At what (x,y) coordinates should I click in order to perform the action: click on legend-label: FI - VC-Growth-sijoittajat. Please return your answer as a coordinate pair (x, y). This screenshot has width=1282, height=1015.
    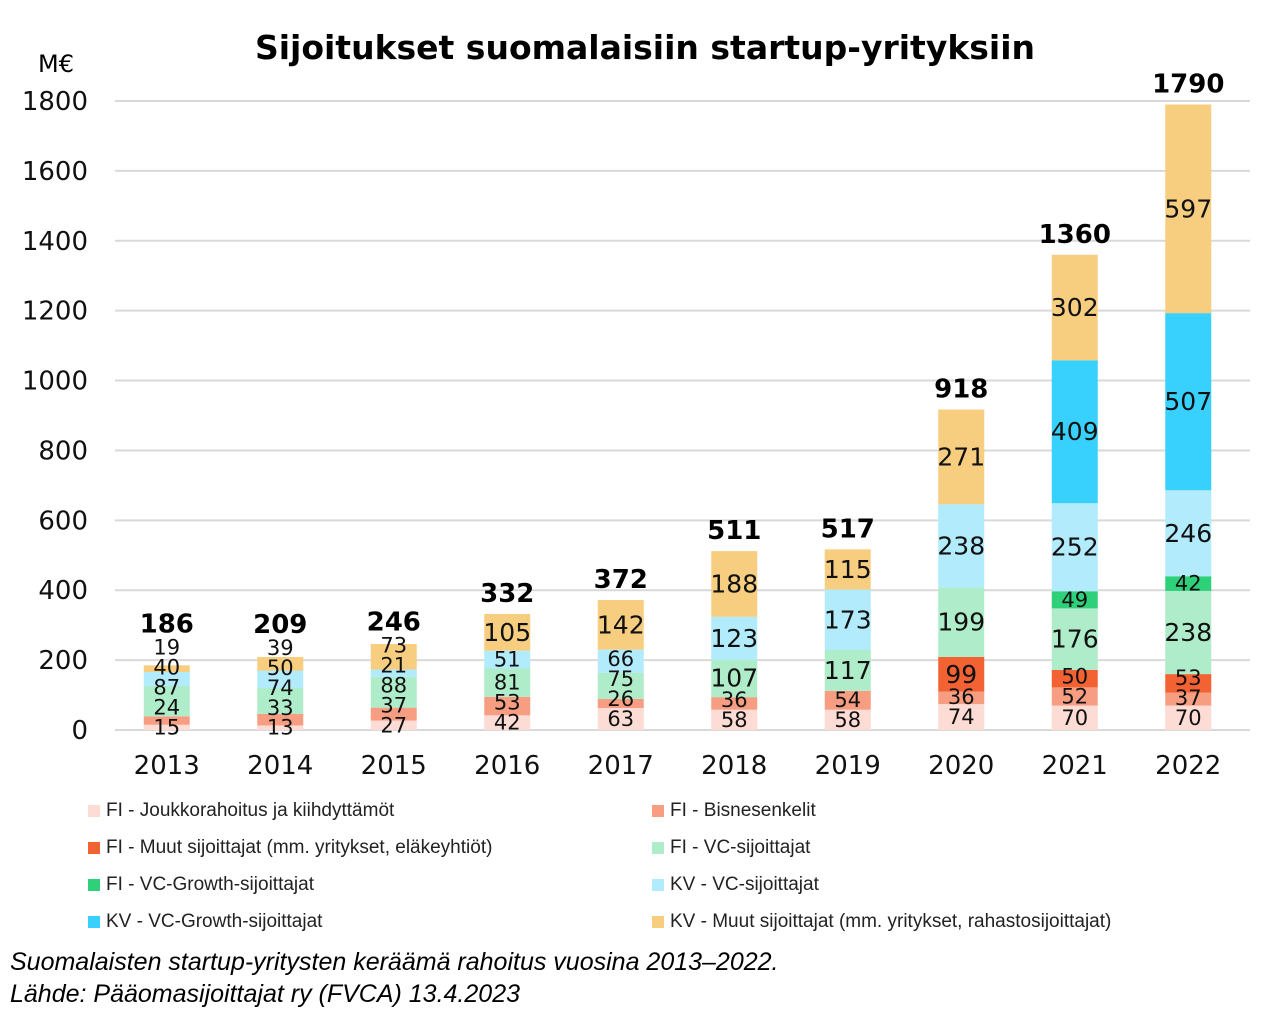
    Looking at the image, I should click on (210, 884).